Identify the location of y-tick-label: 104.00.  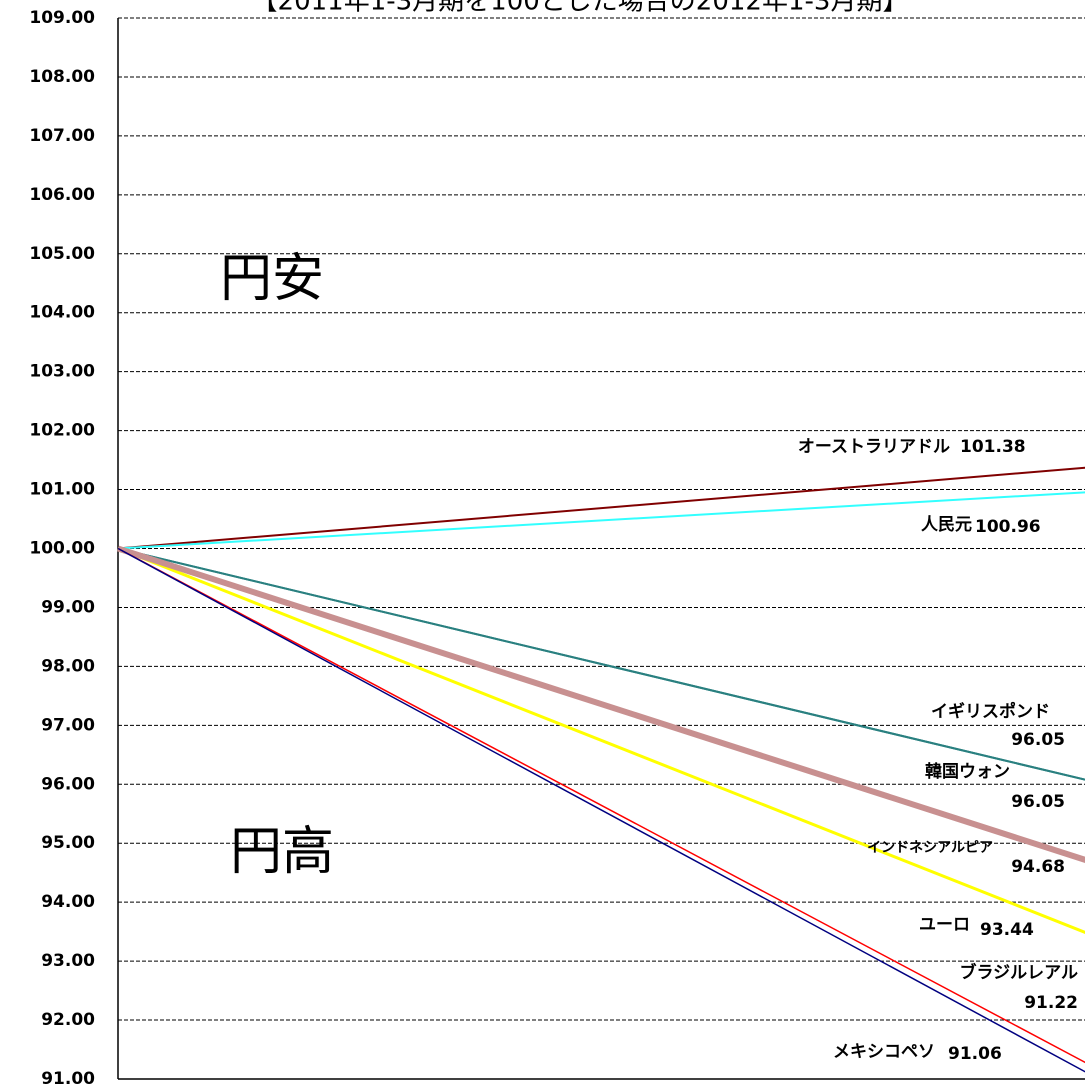
(62, 313).